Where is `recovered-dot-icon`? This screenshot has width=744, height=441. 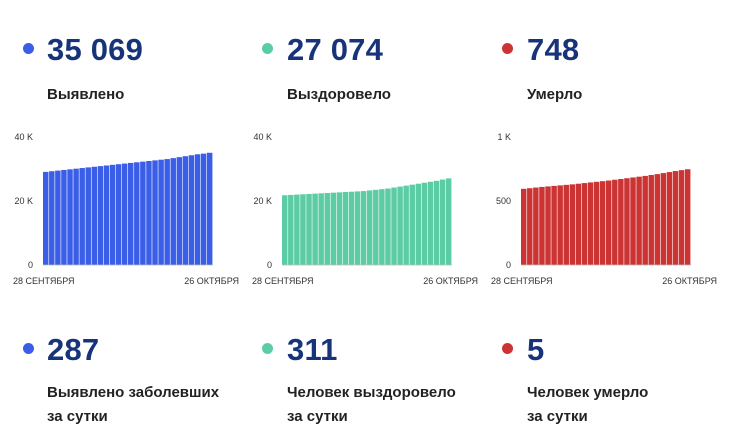
recovered-dot-icon is located at coordinates (267, 48).